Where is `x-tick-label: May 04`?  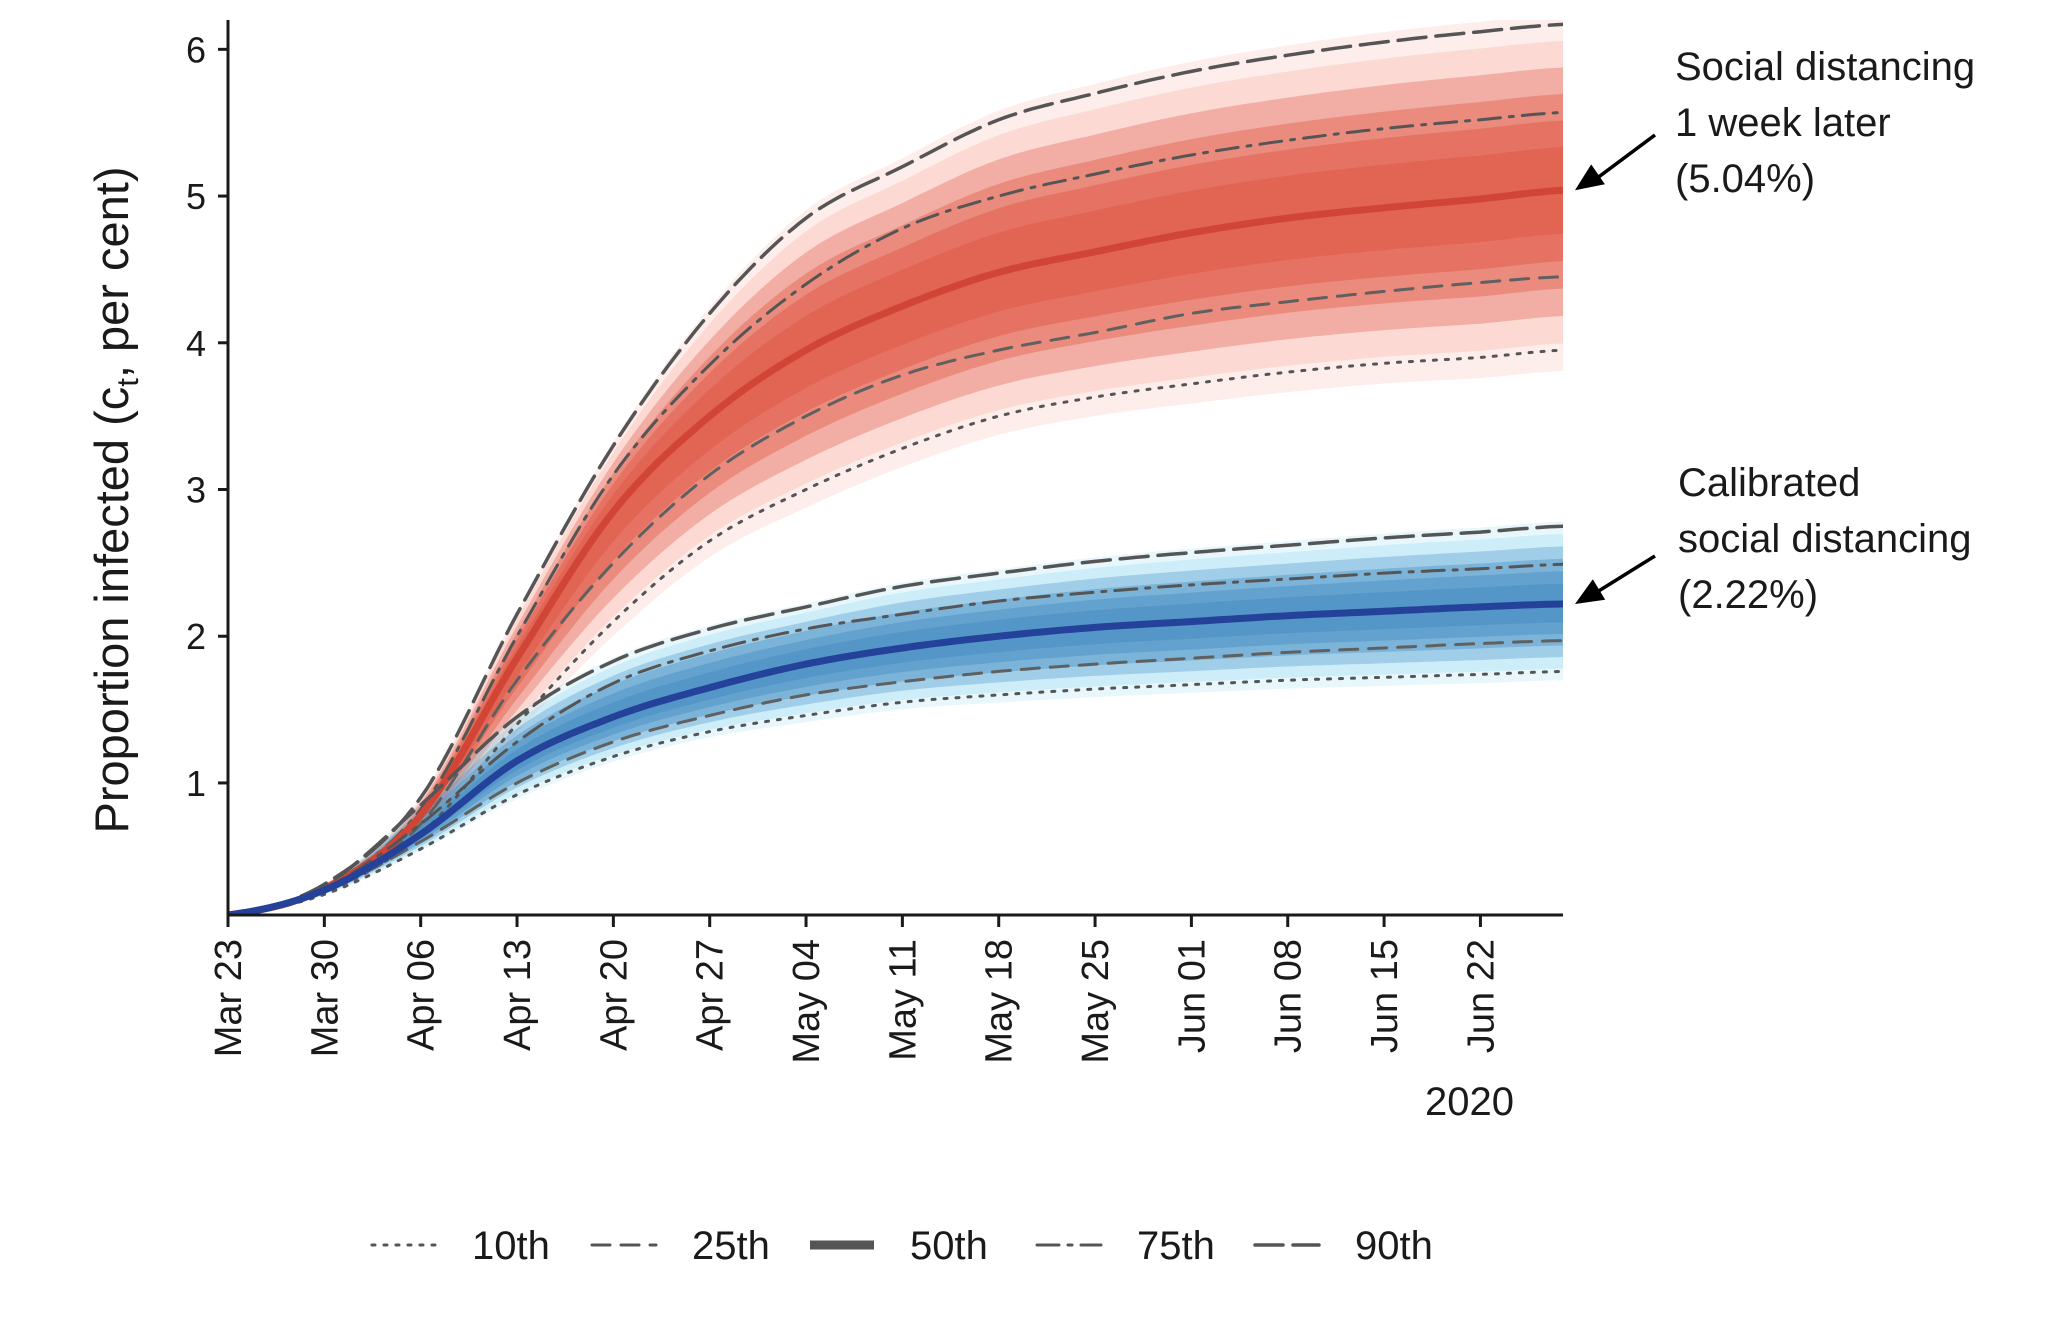
x-tick-label: May 04 is located at coordinates (807, 1001).